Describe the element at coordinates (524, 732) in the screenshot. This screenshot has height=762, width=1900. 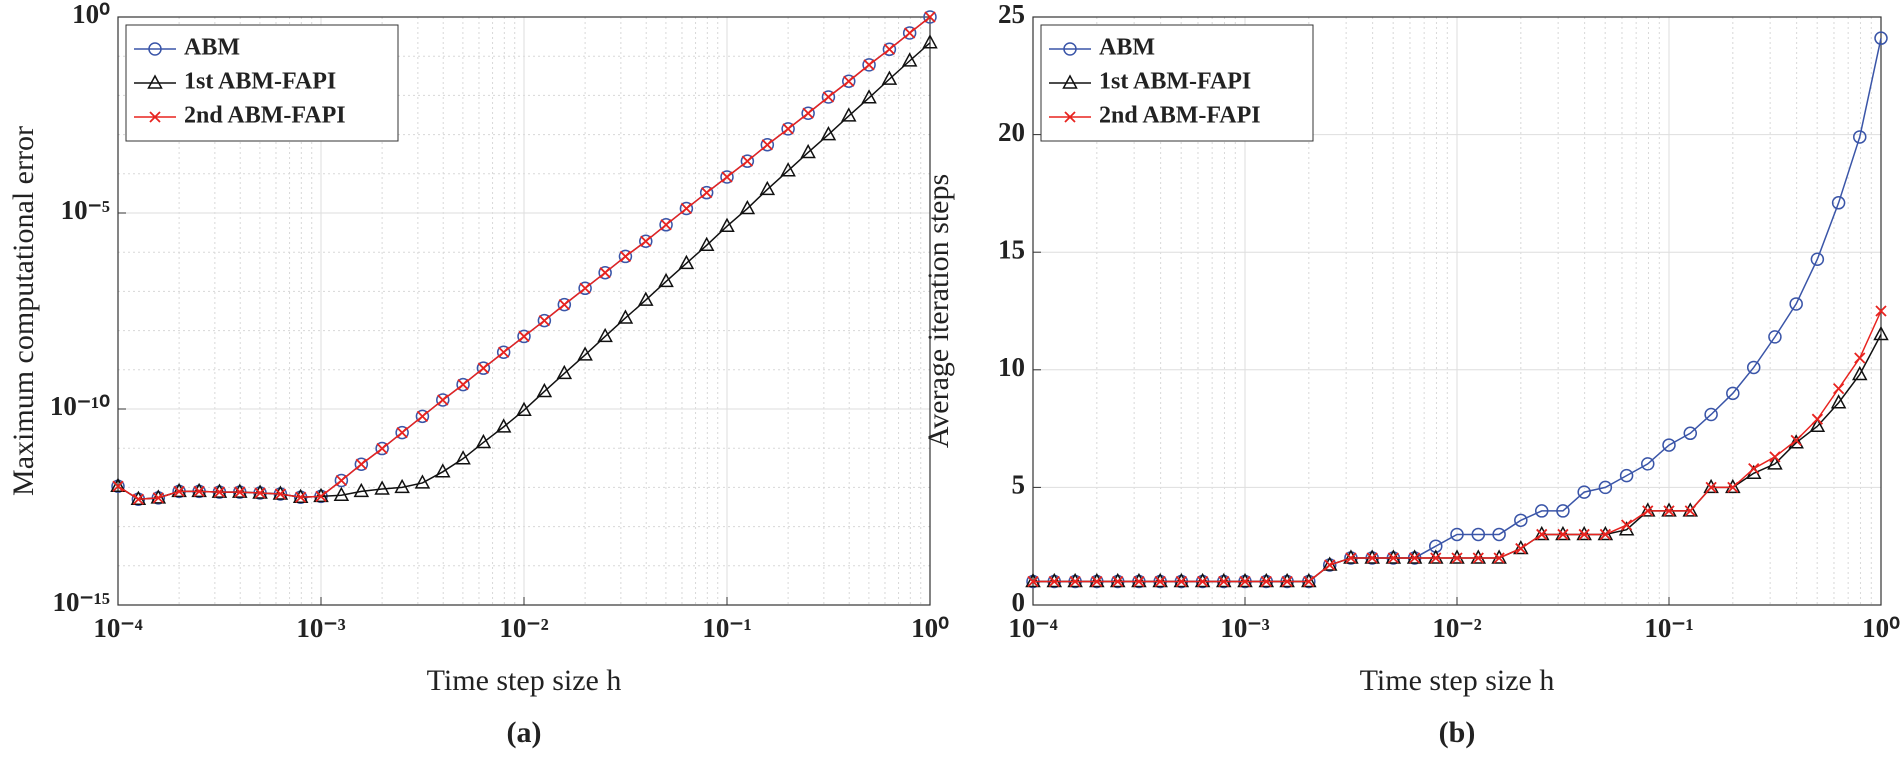
I see `chart-title: (a)` at that location.